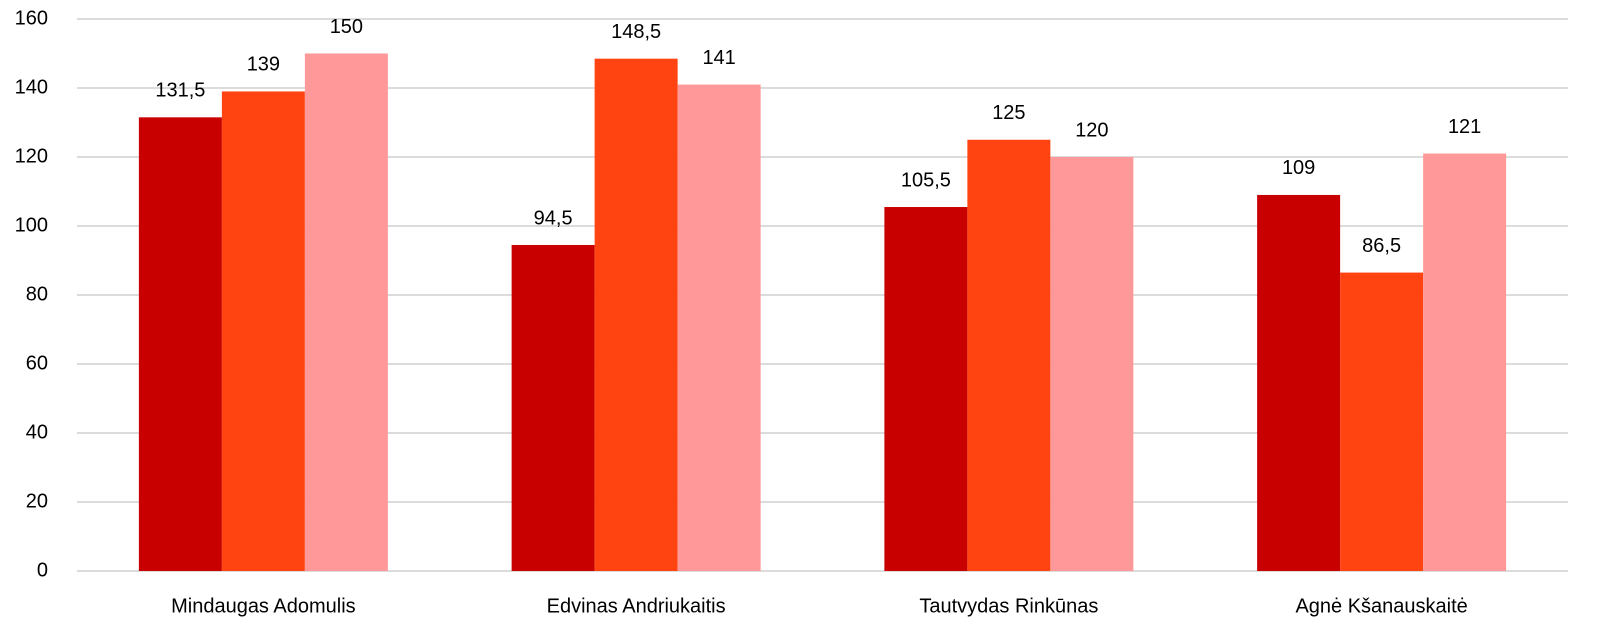 The width and height of the screenshot is (1603, 636). Describe the element at coordinates (926, 180) in the screenshot. I see `value-label: 105,5` at that location.